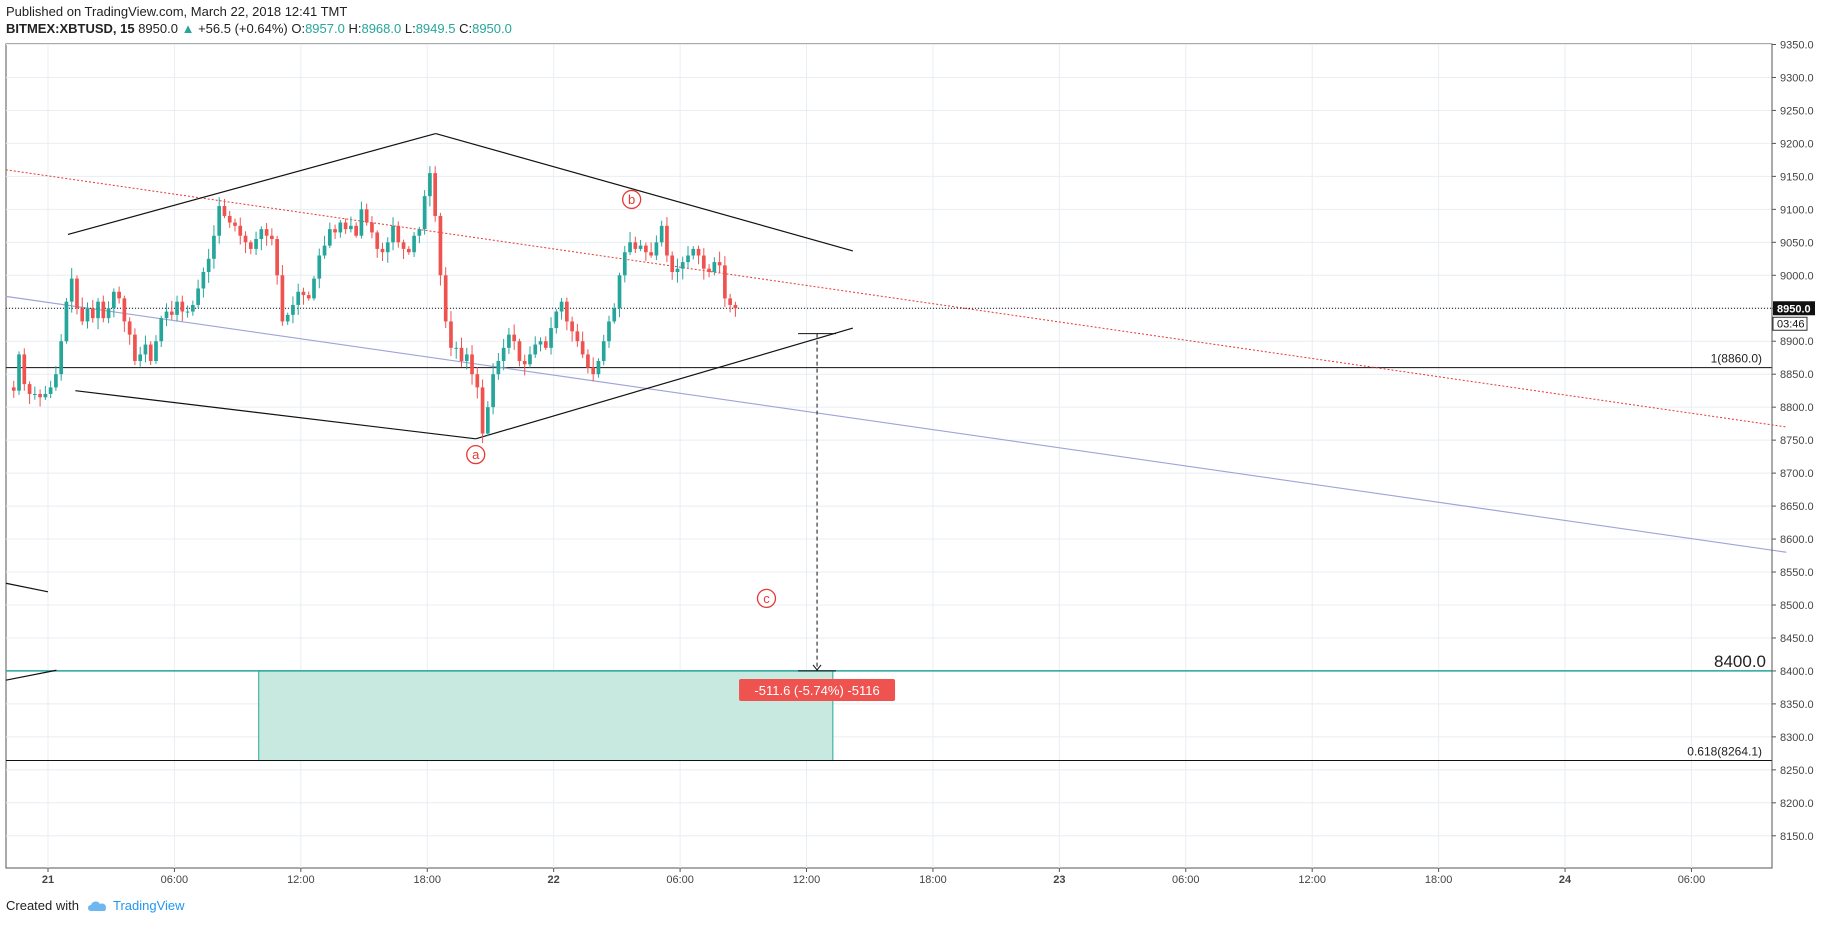 This screenshot has width=1822, height=925. What do you see at coordinates (889, 716) in the screenshot?
I see `target-zone` at bounding box center [889, 716].